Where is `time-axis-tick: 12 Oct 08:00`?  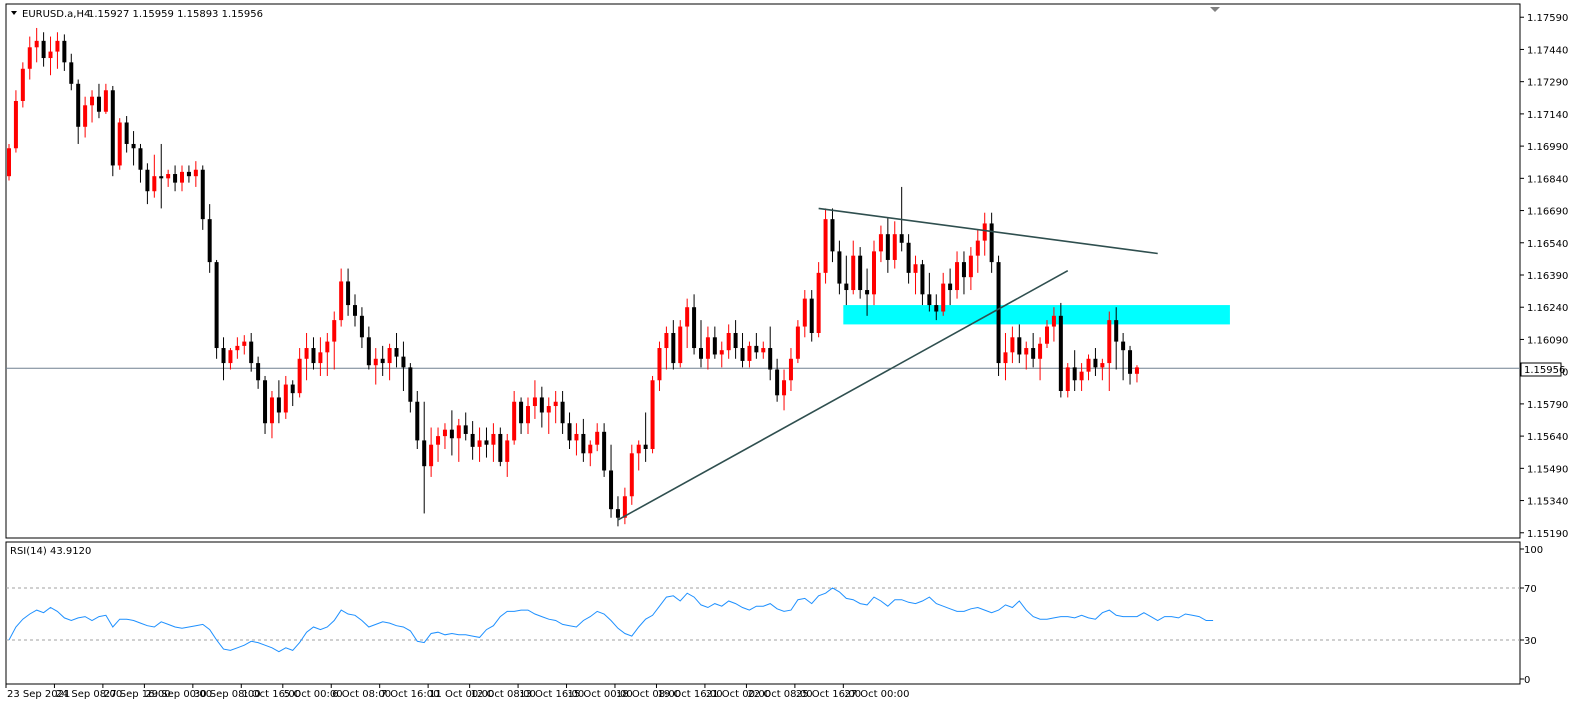
time-axis-tick: 12 Oct 08:00 is located at coordinates (503, 694).